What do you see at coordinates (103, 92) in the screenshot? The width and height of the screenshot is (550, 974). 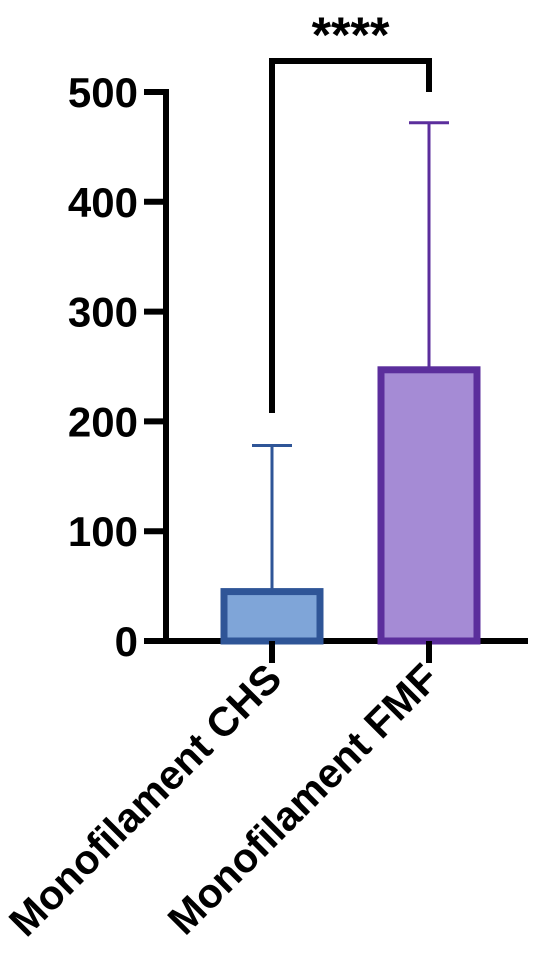 I see `y-tick-label: 500` at bounding box center [103, 92].